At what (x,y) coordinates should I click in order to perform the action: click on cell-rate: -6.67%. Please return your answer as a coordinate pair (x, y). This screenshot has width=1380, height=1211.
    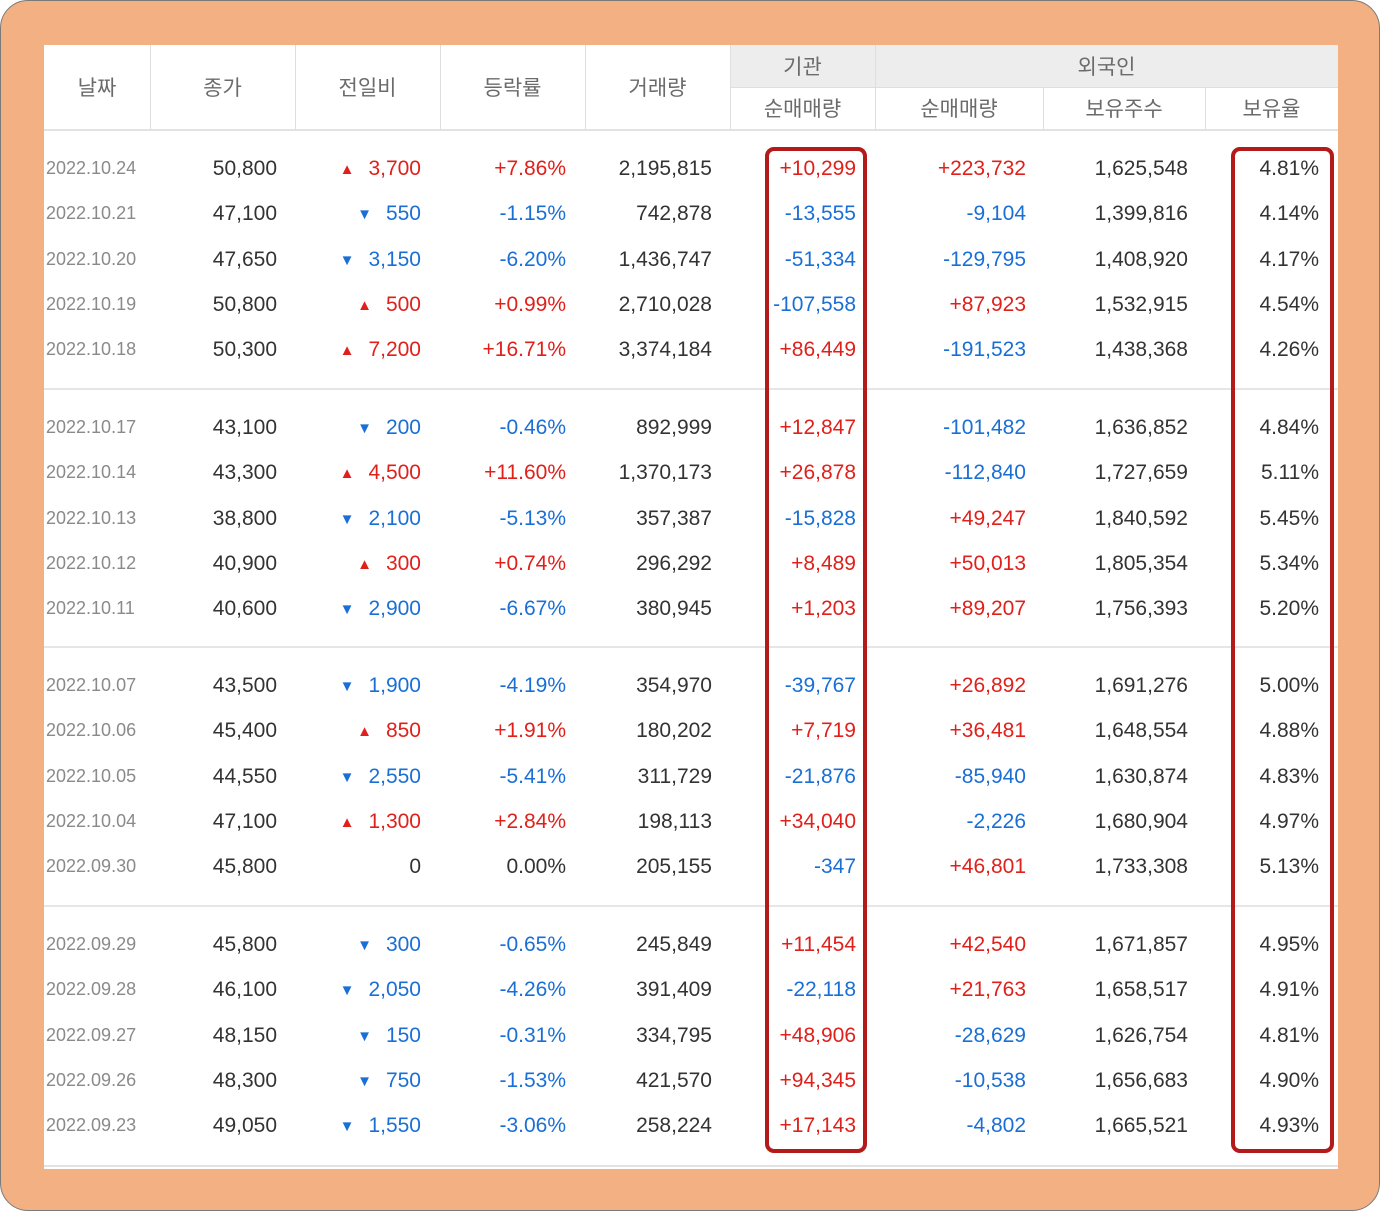
    Looking at the image, I should click on (532, 609).